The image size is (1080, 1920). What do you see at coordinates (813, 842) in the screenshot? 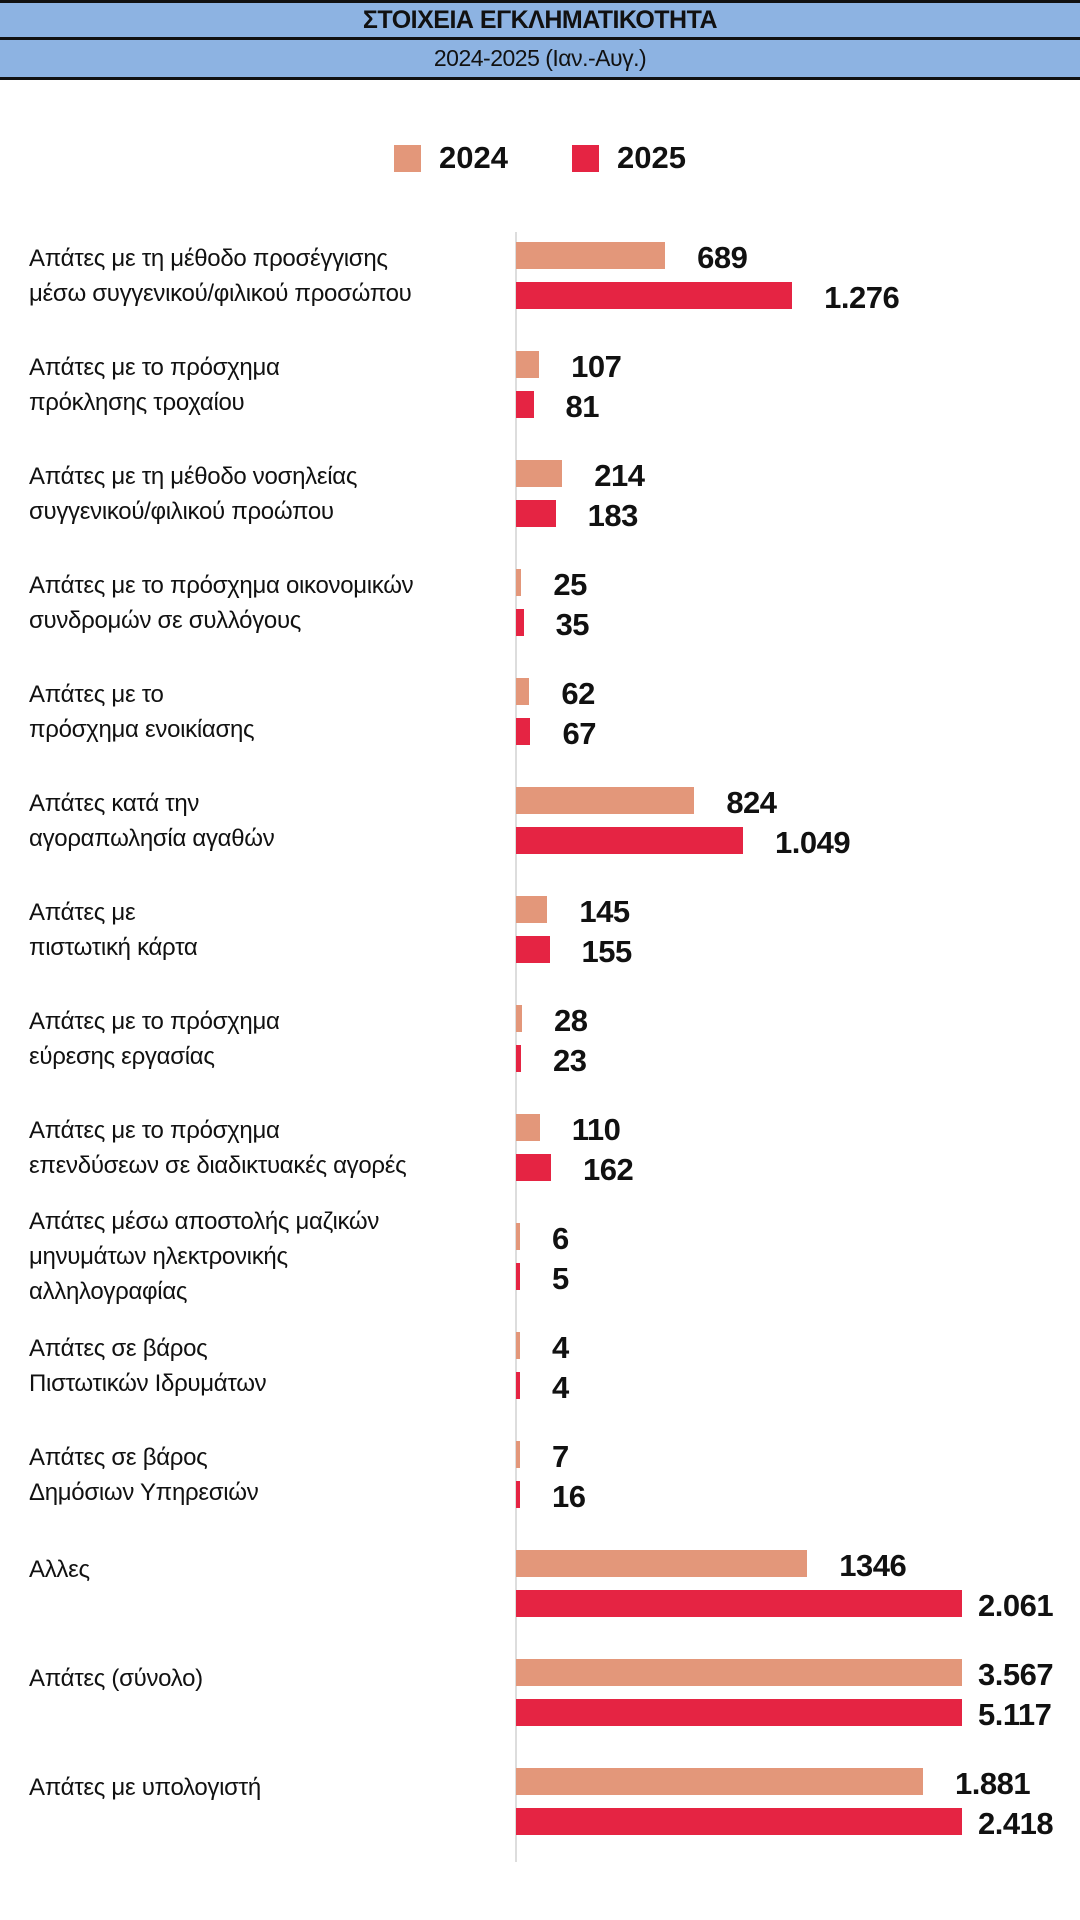
I see `value-label-2025: 1.049` at bounding box center [813, 842].